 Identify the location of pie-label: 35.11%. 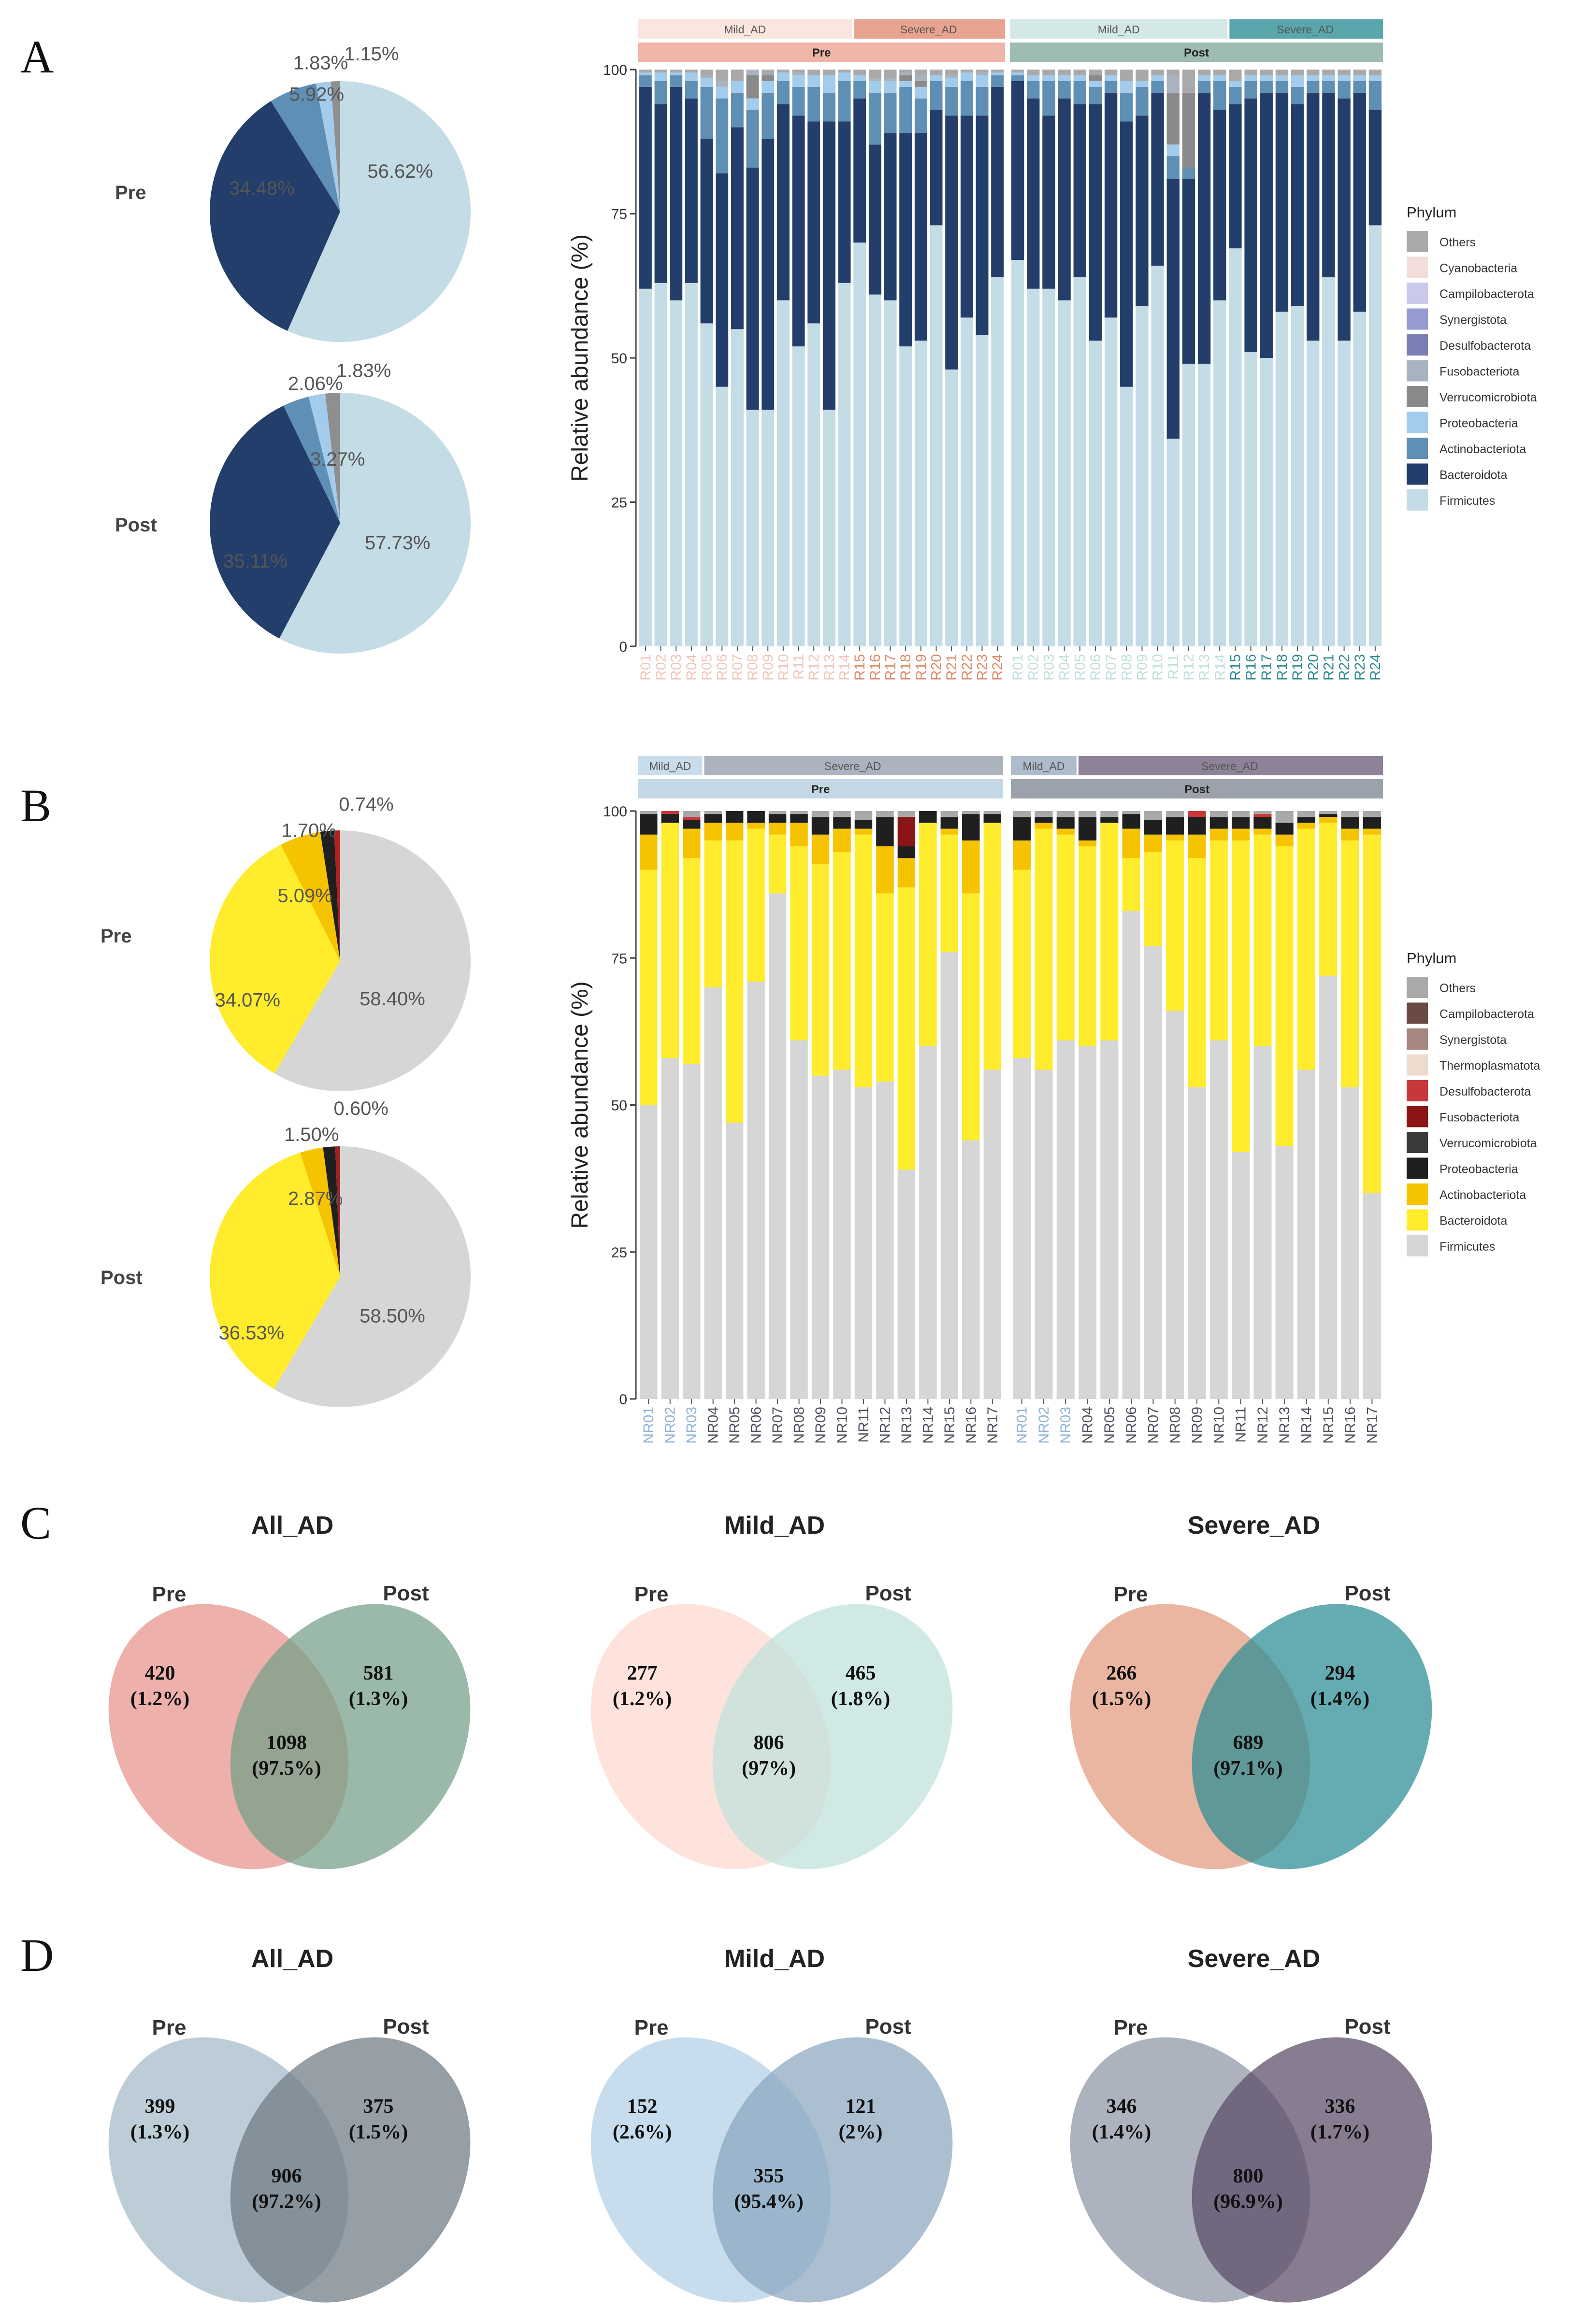
(255, 561).